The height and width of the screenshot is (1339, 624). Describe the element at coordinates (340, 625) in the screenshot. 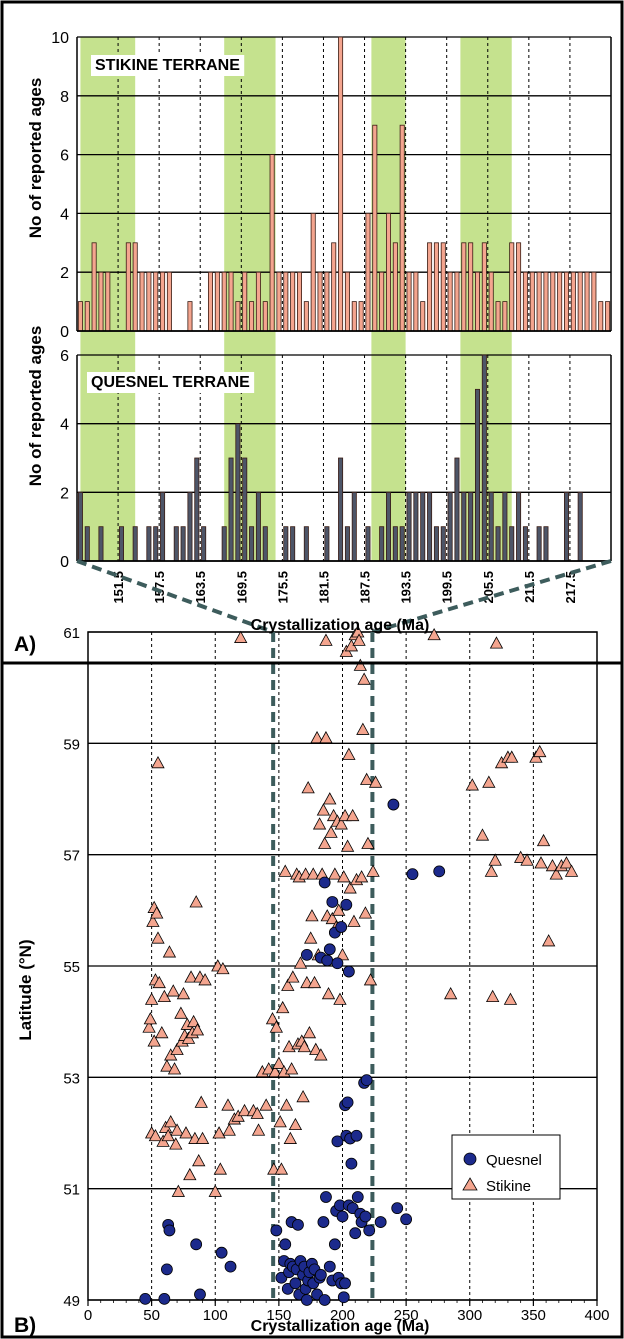

I see `panel-a-x-axis-label: Crystallization age (Ma)` at that location.